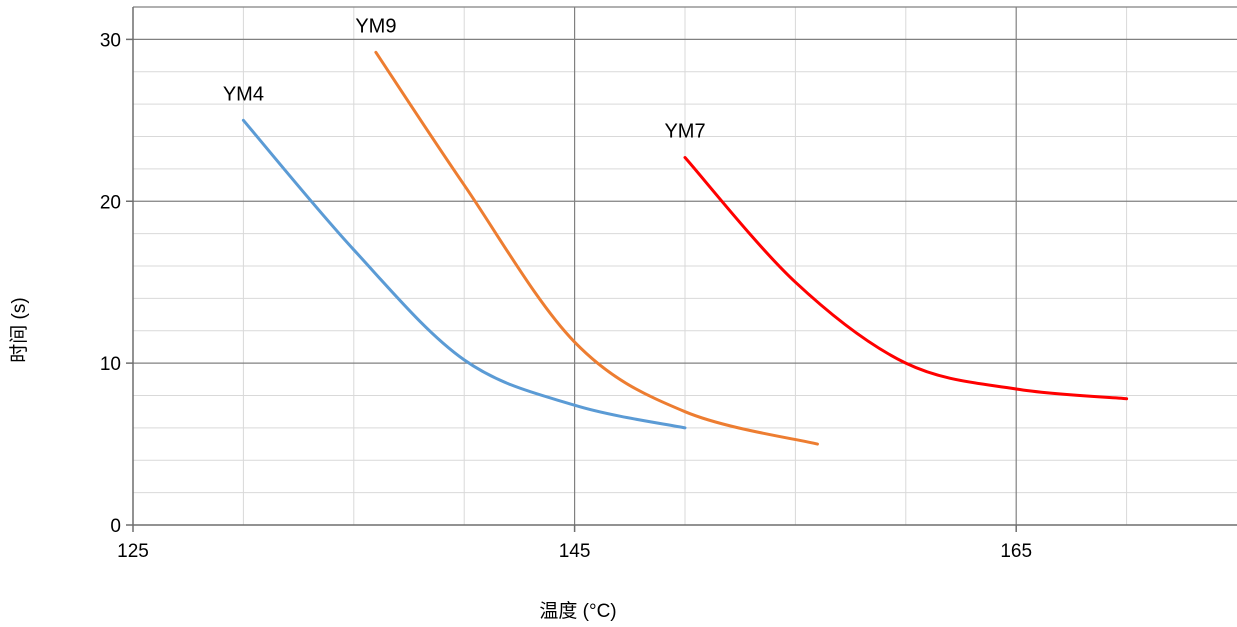 The height and width of the screenshot is (627, 1237). Describe the element at coordinates (110, 40) in the screenshot. I see `y-tick-label: 30` at that location.